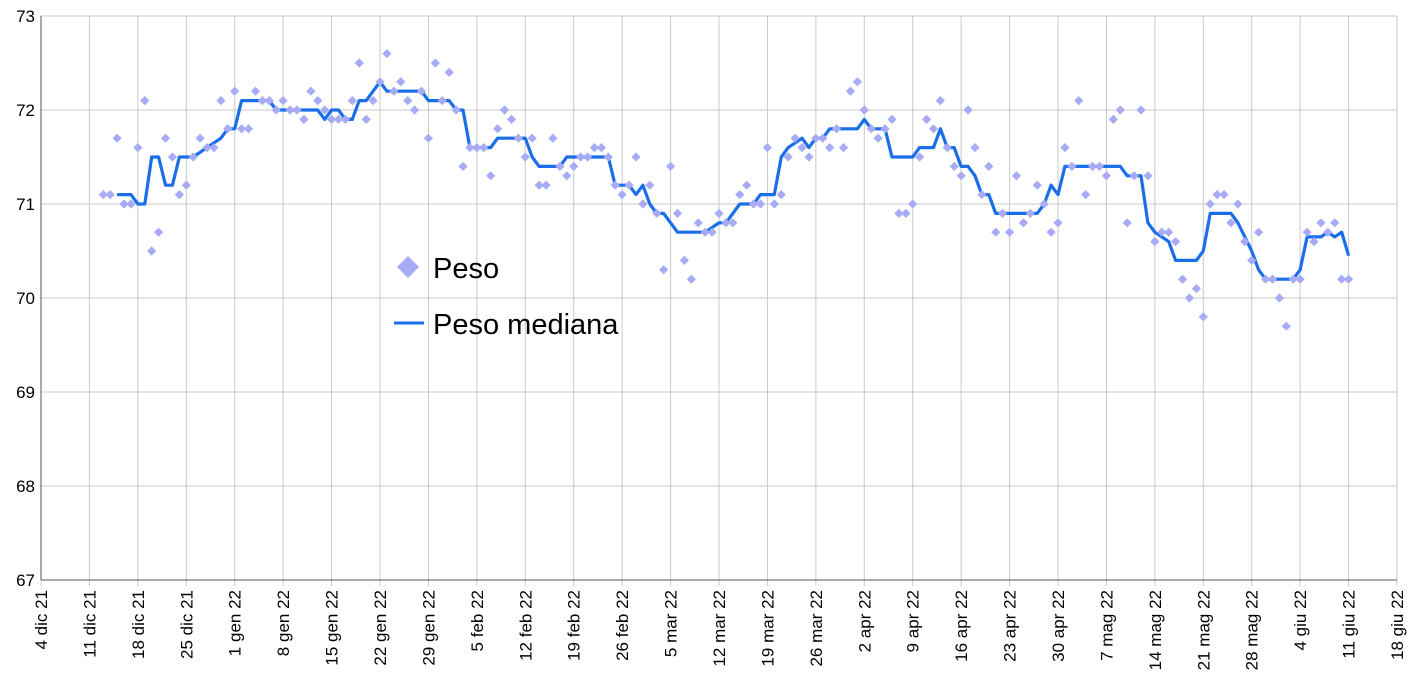 The image size is (1418, 692). Describe the element at coordinates (332, 628) in the screenshot. I see `x-tick-label: 15 gen 22` at that location.